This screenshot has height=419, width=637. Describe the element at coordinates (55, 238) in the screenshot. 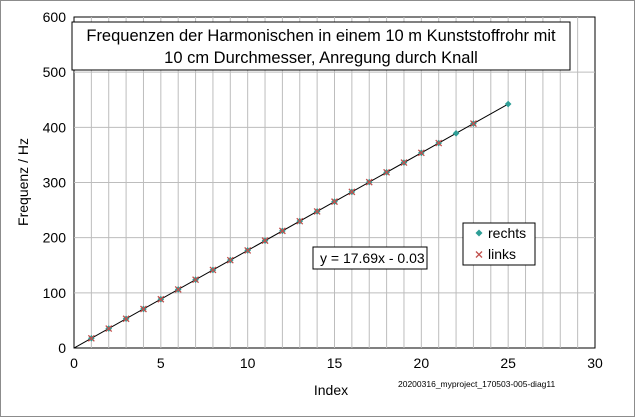

I see `y-tick-label: 200` at that location.